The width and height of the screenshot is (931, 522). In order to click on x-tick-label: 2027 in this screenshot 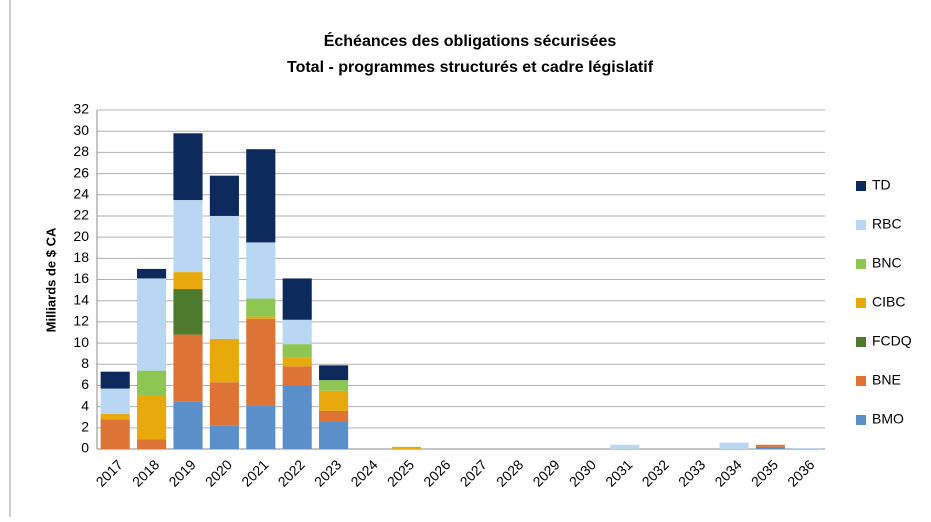, I will do `click(473, 472)`.